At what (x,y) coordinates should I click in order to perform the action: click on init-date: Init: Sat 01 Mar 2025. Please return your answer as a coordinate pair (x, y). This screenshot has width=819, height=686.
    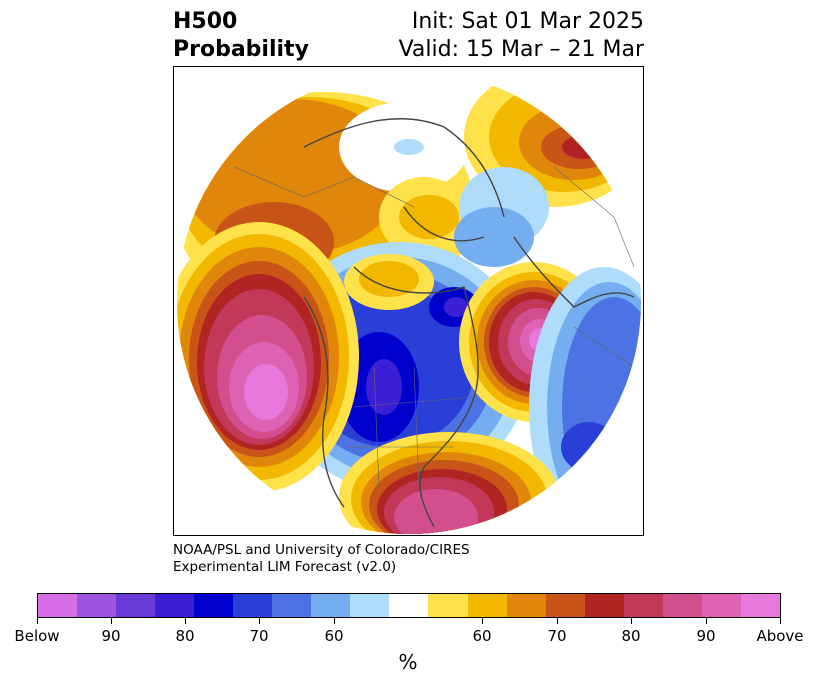
    Looking at the image, I should click on (527, 21).